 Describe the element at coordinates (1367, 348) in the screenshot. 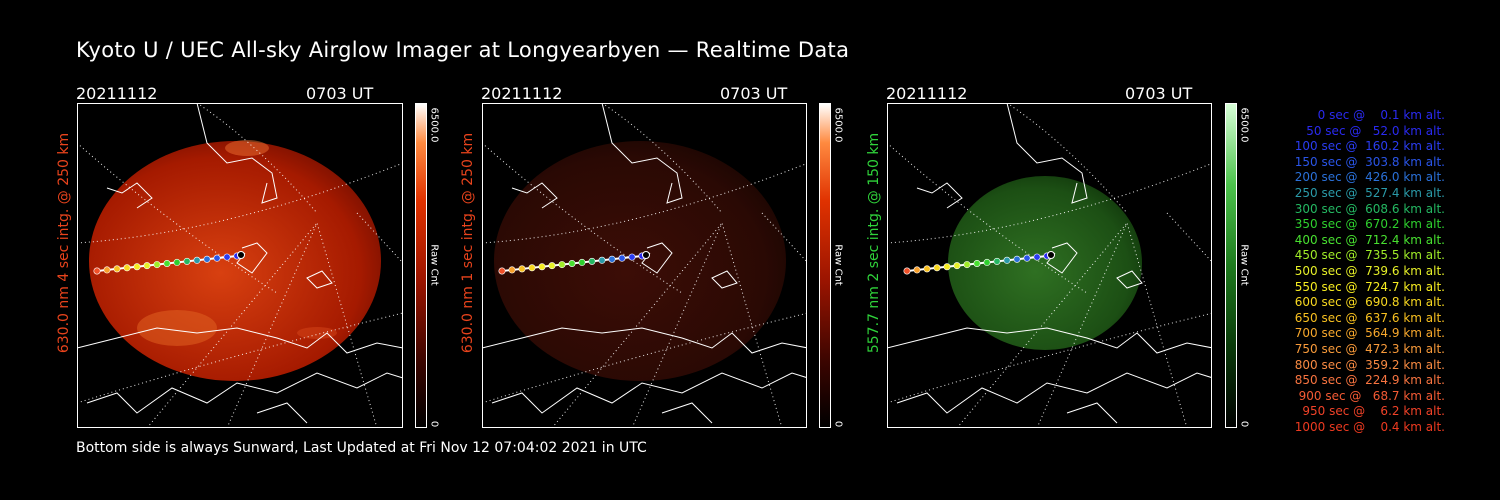

I see `legend-row: 750 sec @ 472.3 km alt.` at that location.